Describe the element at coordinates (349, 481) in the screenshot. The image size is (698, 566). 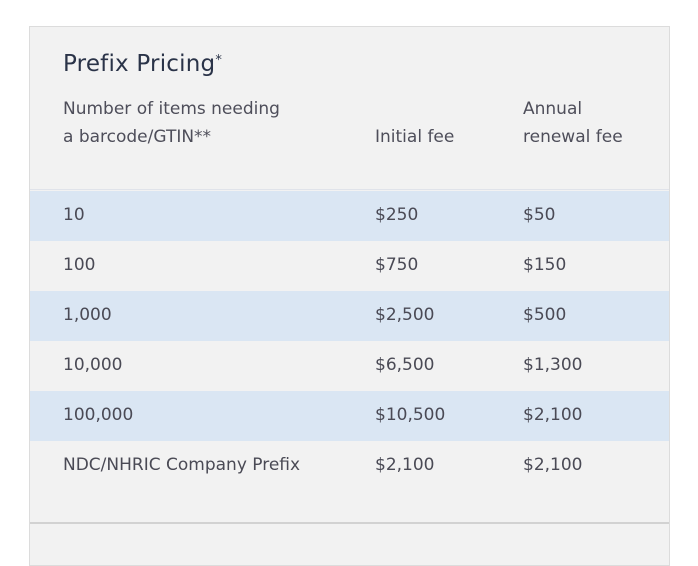
I see `table-row: NDC/NHRIC Company Prefix $2,100 $2,100` at that location.